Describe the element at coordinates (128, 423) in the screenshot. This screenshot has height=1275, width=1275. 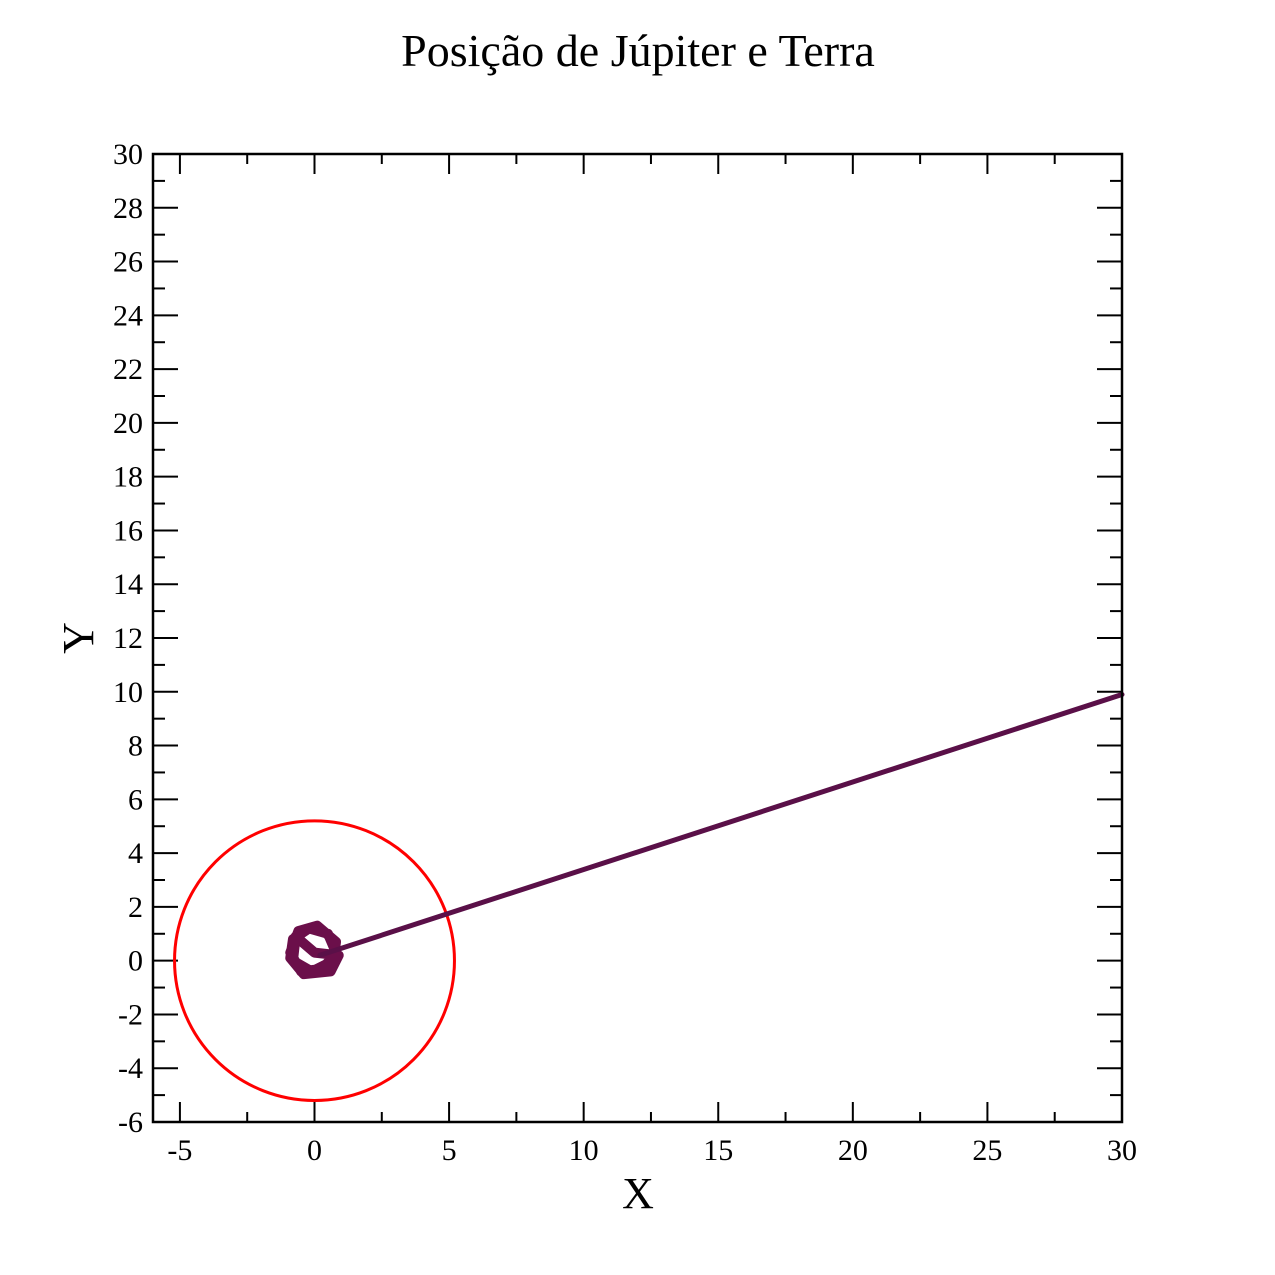
I see `y-tick-label: 20` at that location.